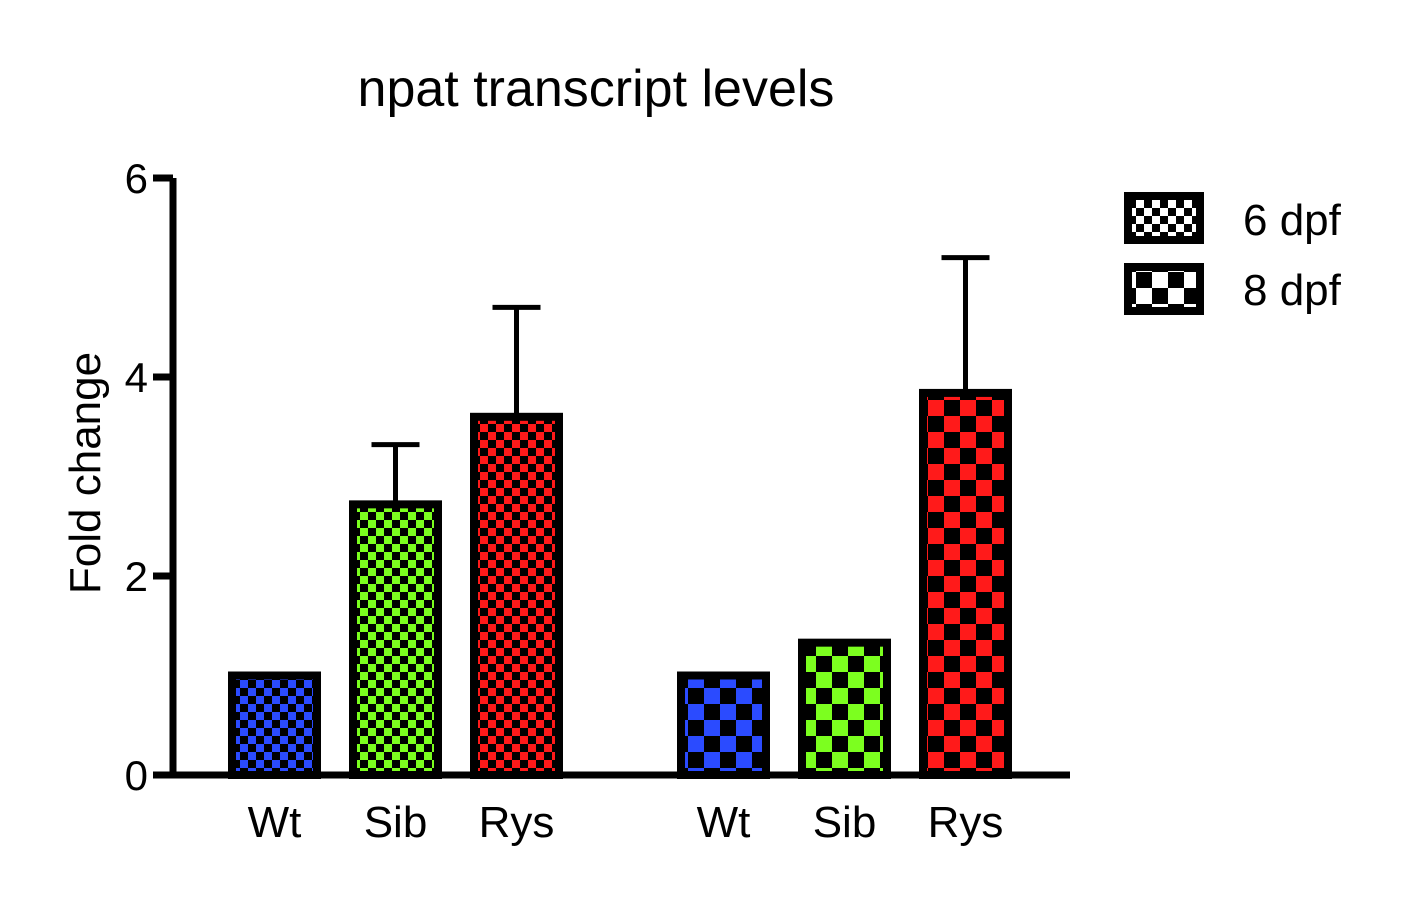 Image resolution: width=1404 pixels, height=902 pixels. Describe the element at coordinates (965, 583) in the screenshot. I see `bar-8dpf-rys` at that location.